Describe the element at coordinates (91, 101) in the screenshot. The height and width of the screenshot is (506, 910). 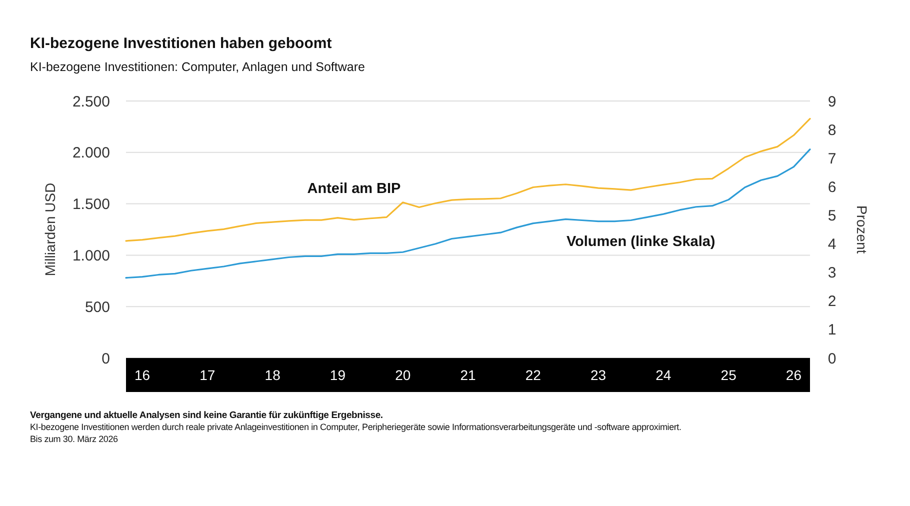
I see `y-tick-label: 2.500` at that location.